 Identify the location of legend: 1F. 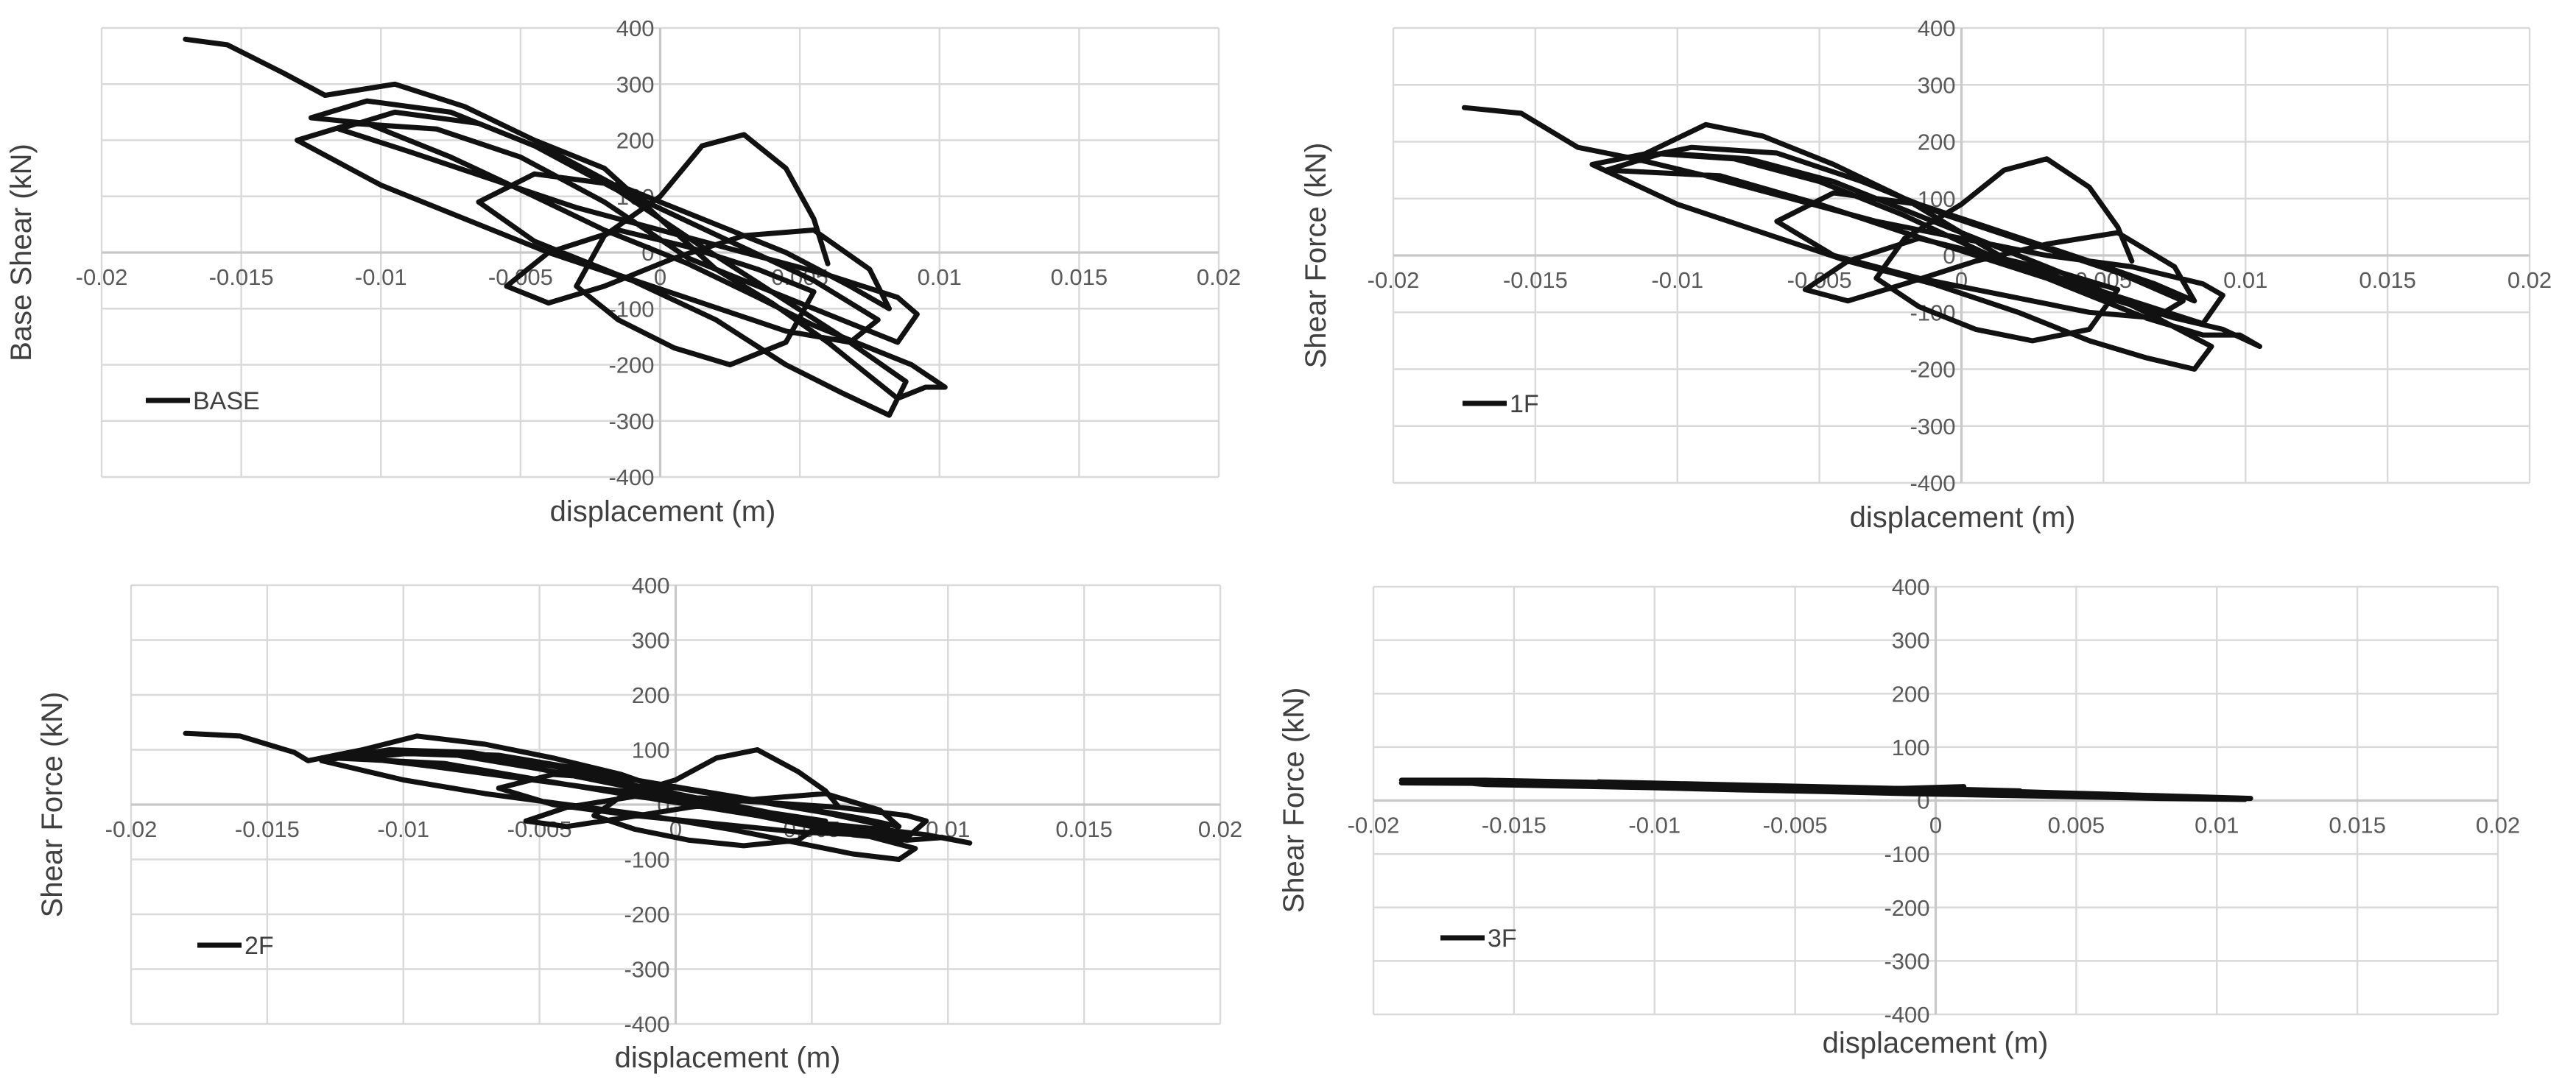
(1501, 404).